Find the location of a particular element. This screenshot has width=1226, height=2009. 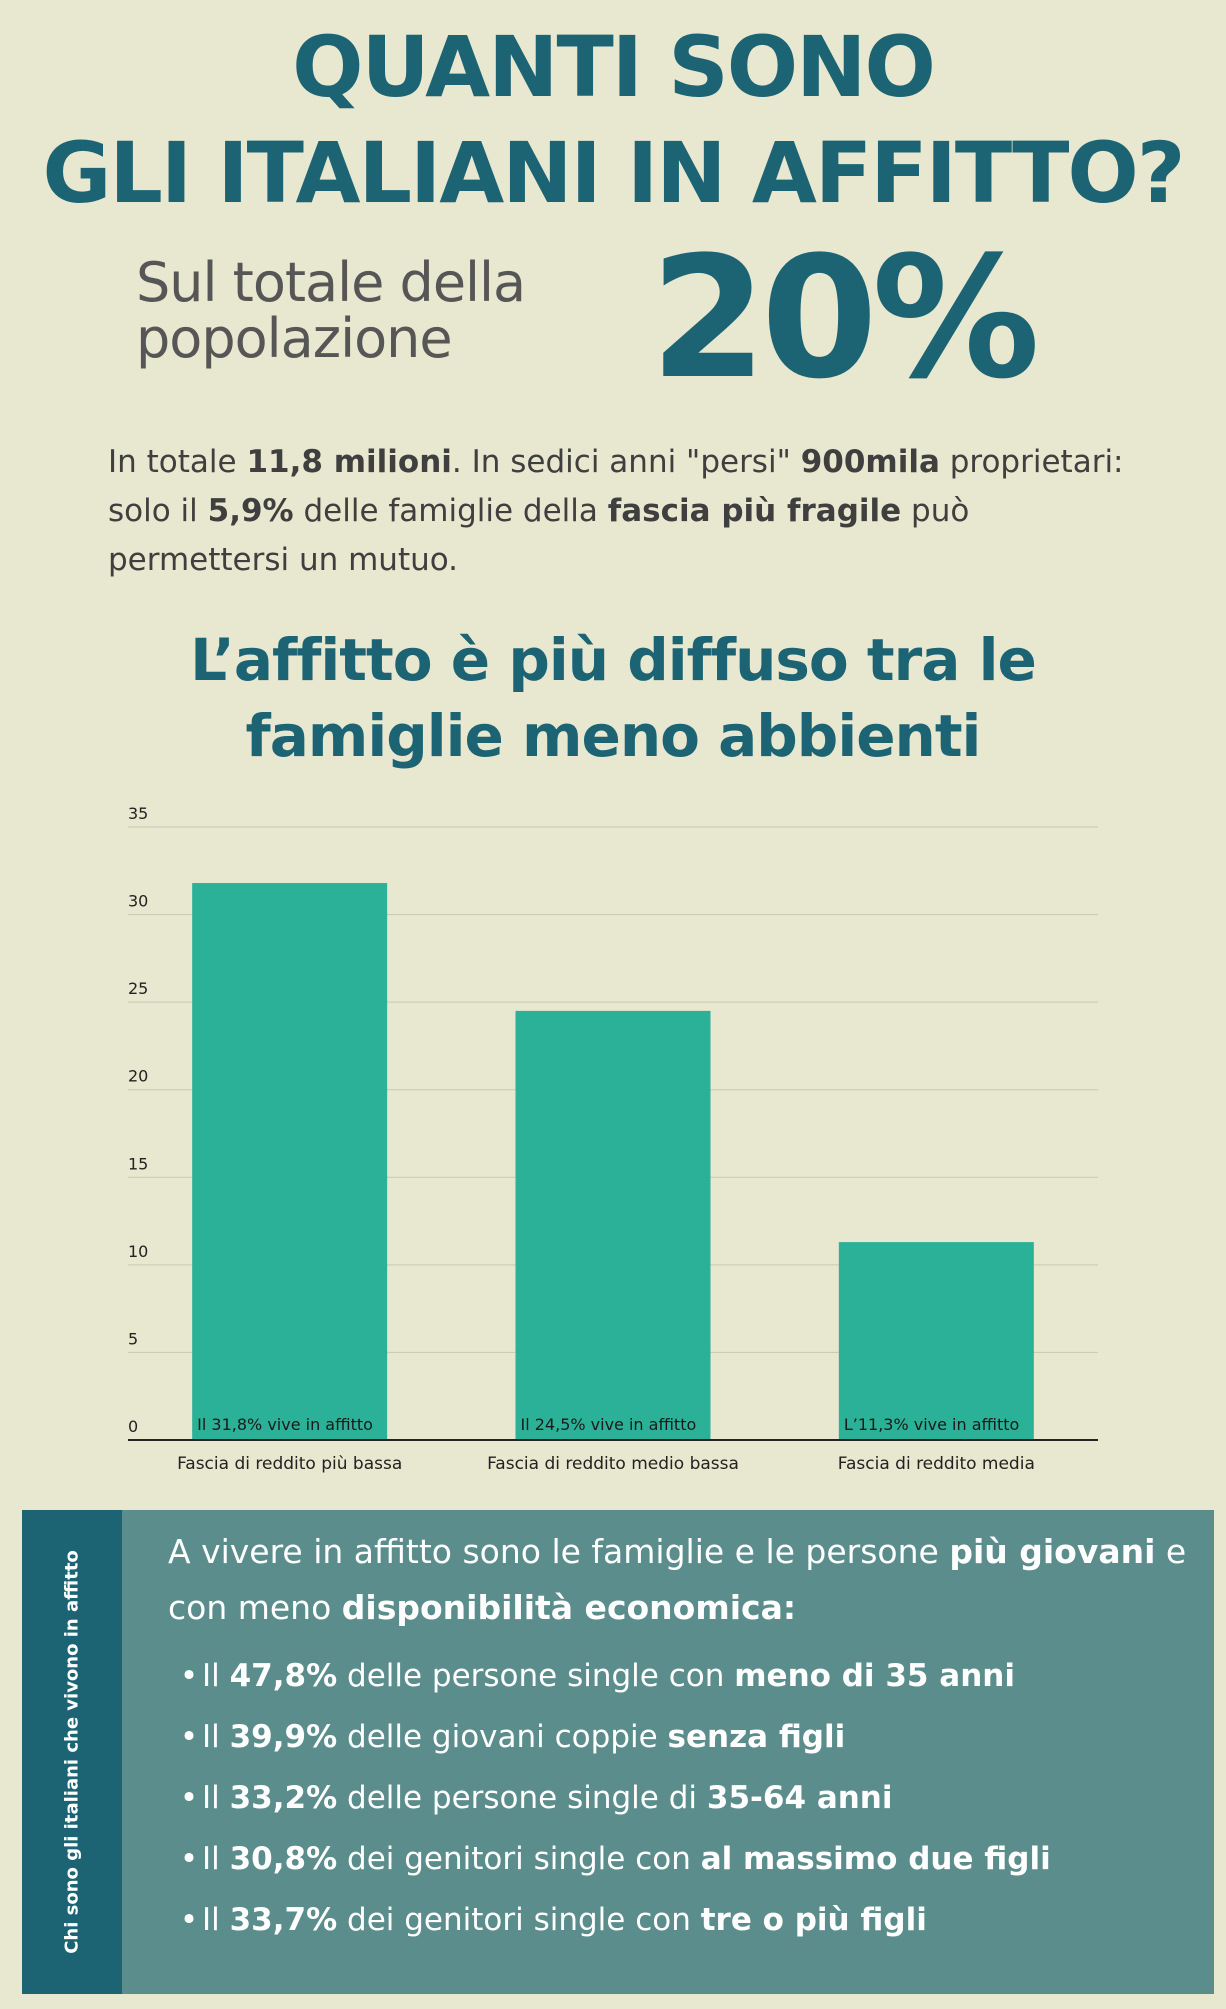

item-percent: 39,9% is located at coordinates (283, 1737).